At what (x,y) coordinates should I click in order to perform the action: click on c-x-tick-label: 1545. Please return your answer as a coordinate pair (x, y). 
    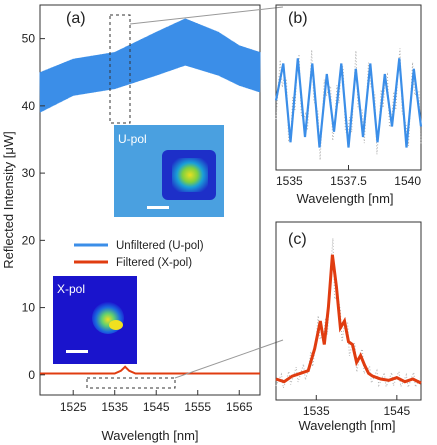
    Looking at the image, I should click on (396, 411).